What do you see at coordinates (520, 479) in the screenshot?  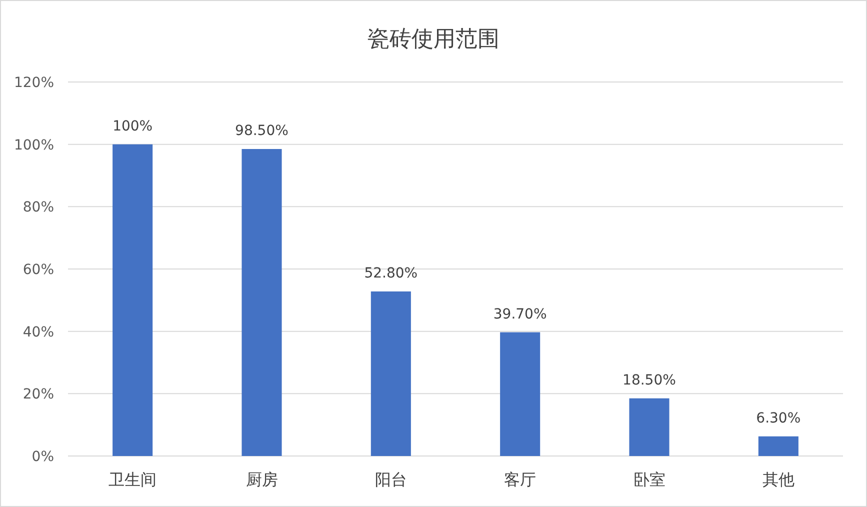 I see `x-tick-label: 客厅` at bounding box center [520, 479].